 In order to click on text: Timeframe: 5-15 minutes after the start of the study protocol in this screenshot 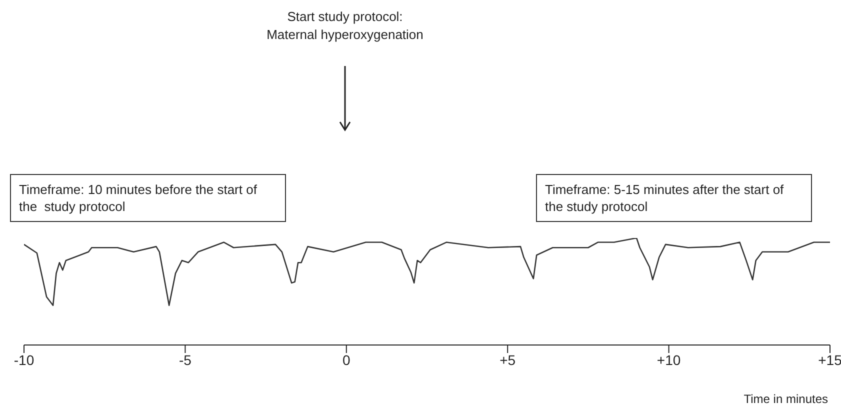, I will do `click(665, 198)`.